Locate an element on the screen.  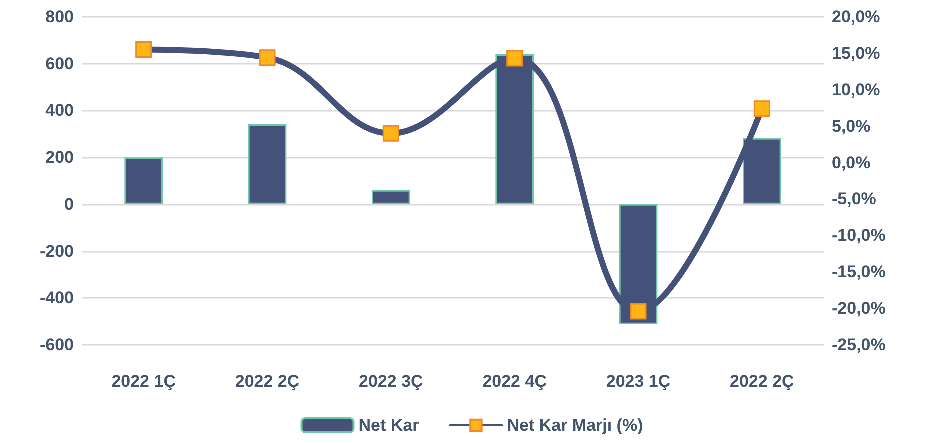
y-tick-label: 0 is located at coordinates (69, 204).